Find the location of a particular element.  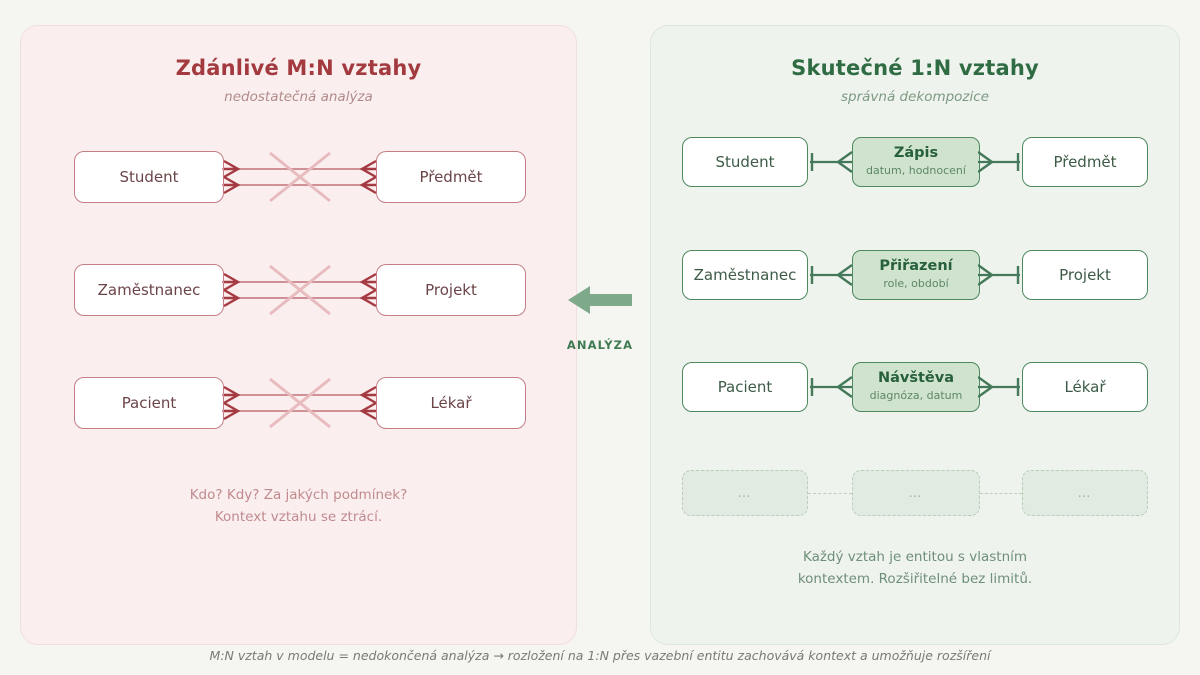

junction-title: Zápis is located at coordinates (916, 153).